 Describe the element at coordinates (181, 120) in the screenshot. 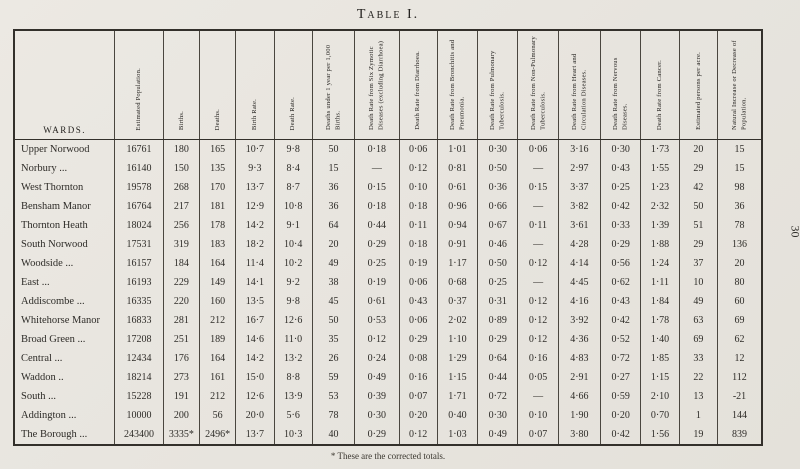

I see `column-header-label: Births.` at that location.